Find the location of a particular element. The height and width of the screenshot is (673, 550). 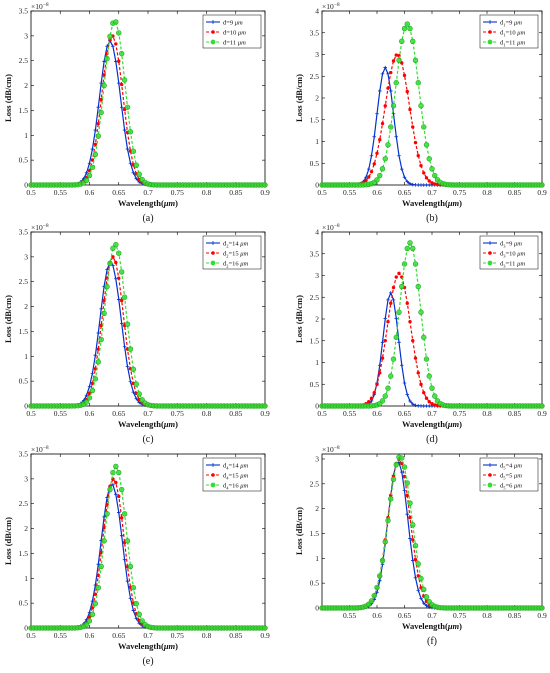

legend-label: d4=15 μm is located at coordinates (236, 477).